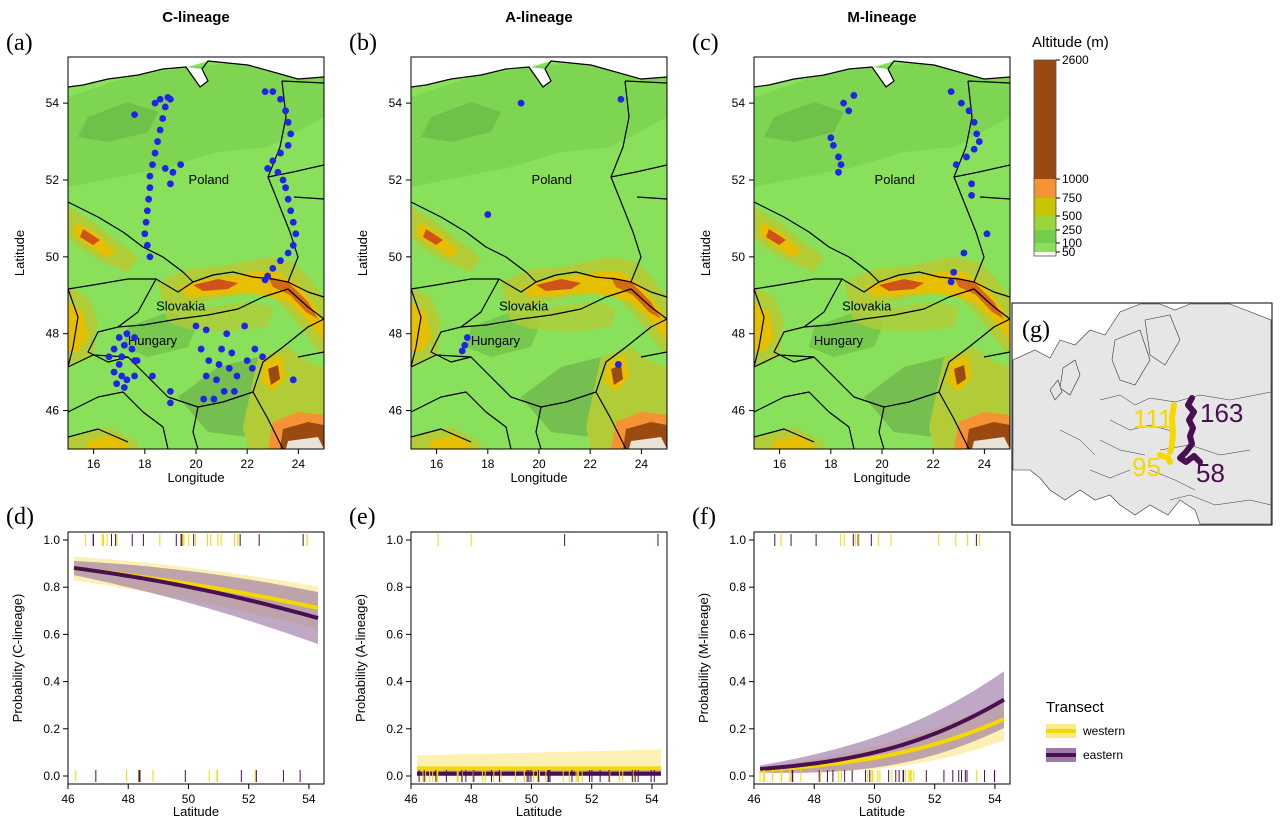  Describe the element at coordinates (53, 257) in the screenshot. I see `y-tick-label: 50` at that location.